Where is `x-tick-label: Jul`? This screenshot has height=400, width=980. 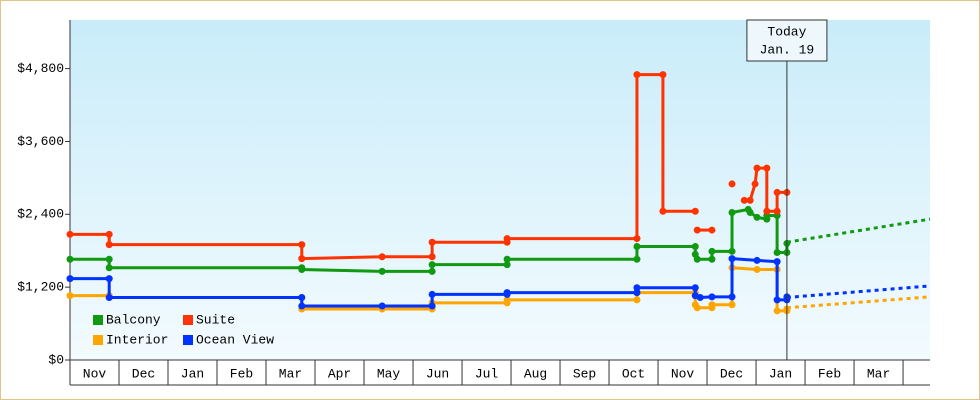
x-tick-label: Jul is located at coordinates (487, 373).